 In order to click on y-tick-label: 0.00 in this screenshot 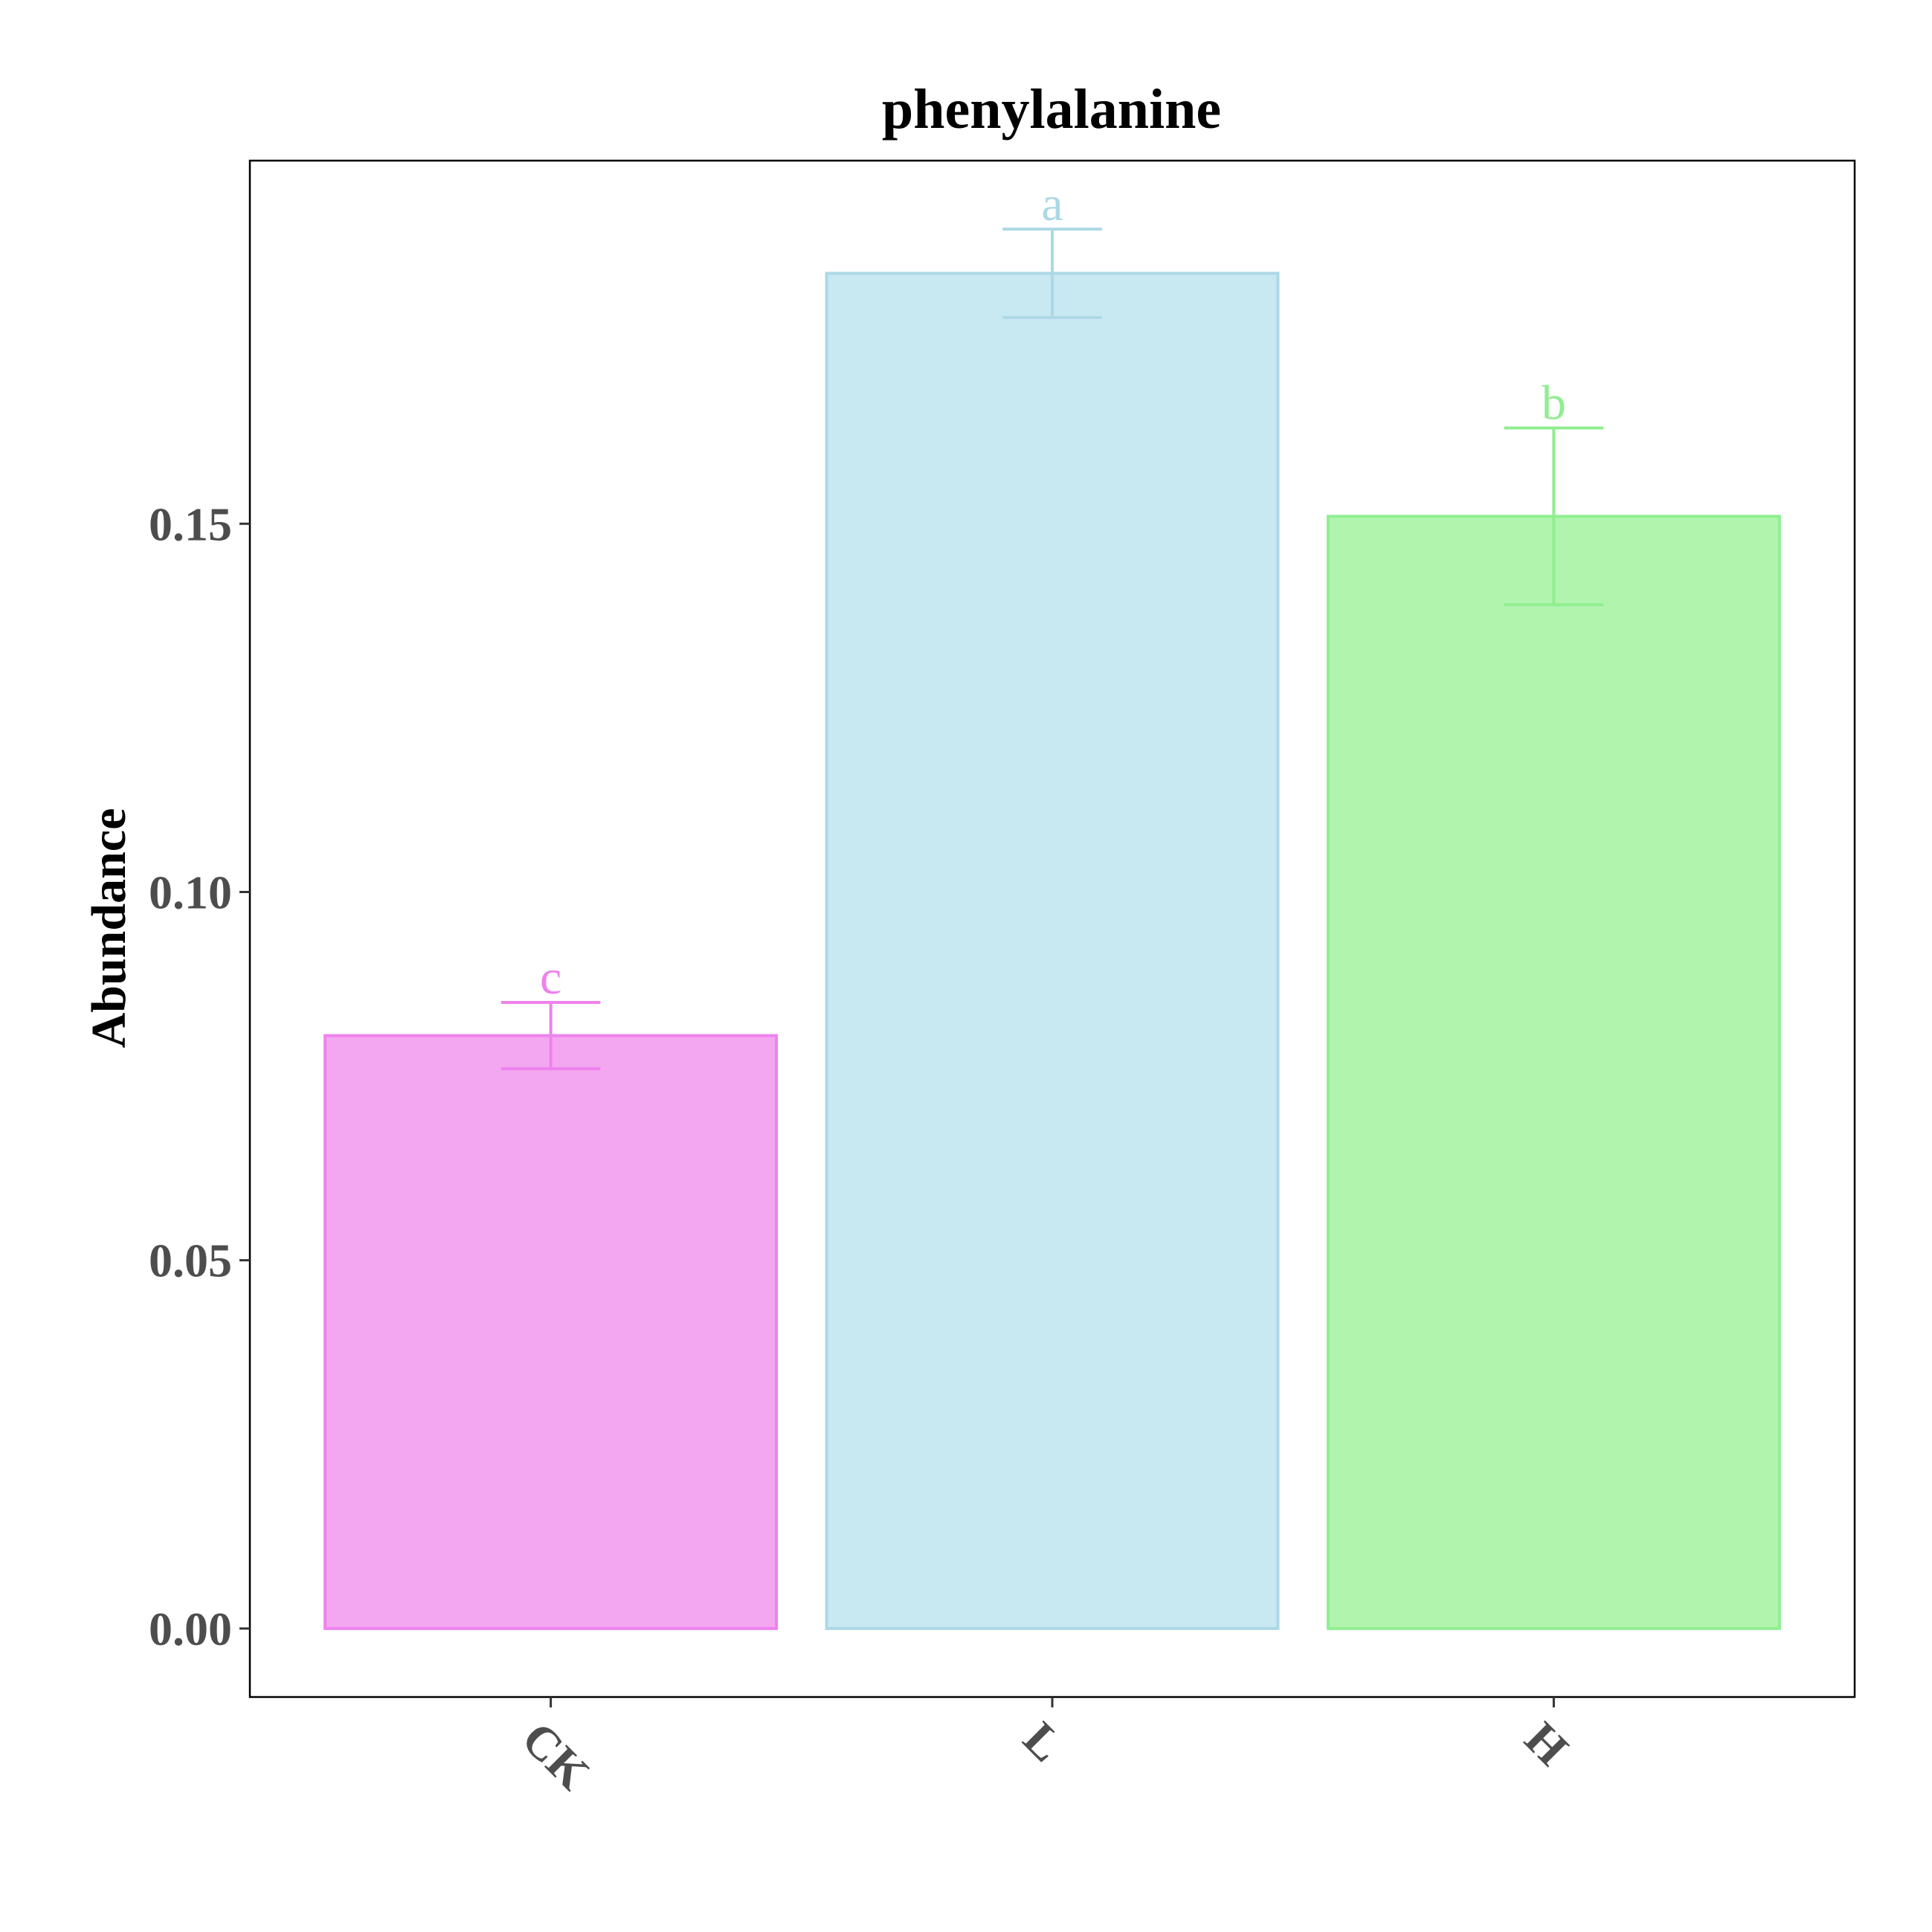, I will do `click(190, 1629)`.